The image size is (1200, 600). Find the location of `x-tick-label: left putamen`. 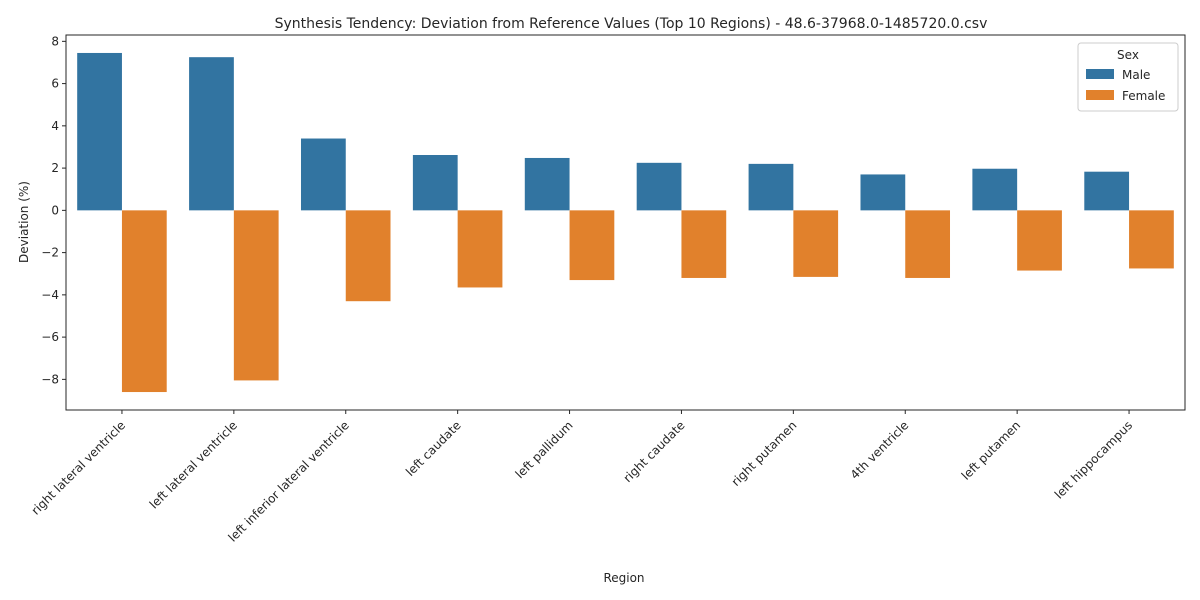

x-tick-label: left putamen is located at coordinates (991, 450).